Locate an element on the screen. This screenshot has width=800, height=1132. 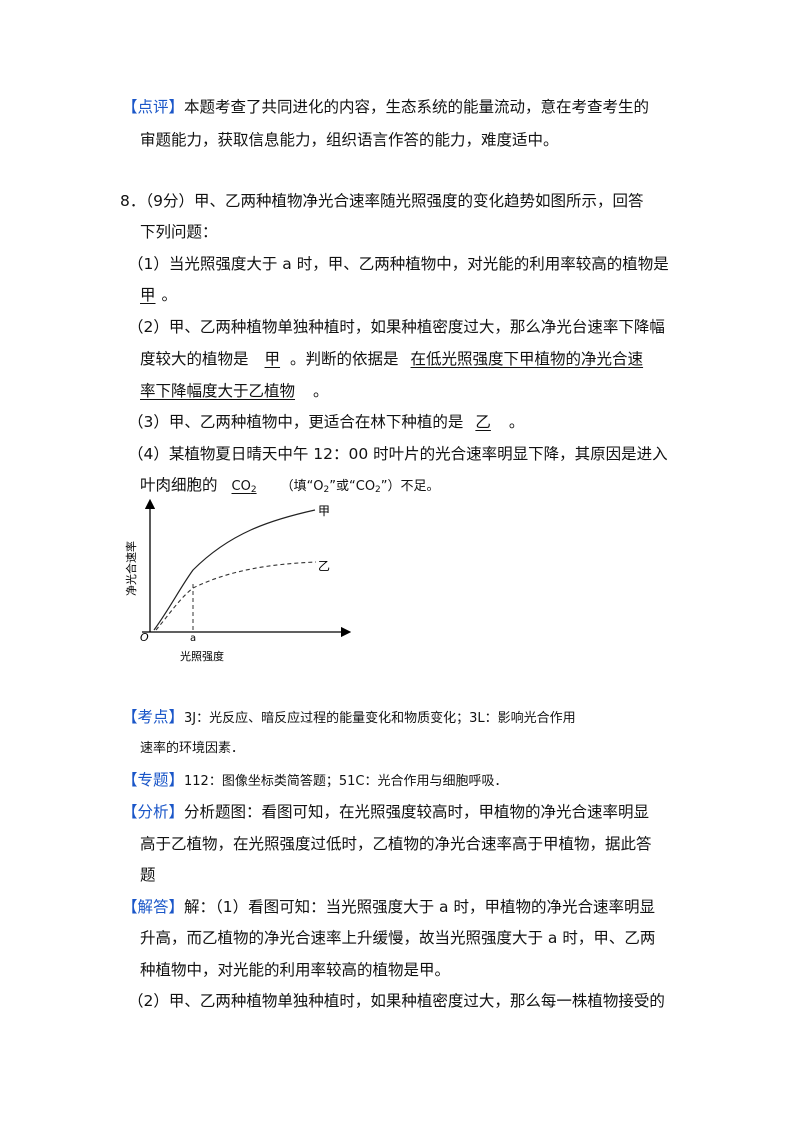
series-jia-line is located at coordinates (234, 570).